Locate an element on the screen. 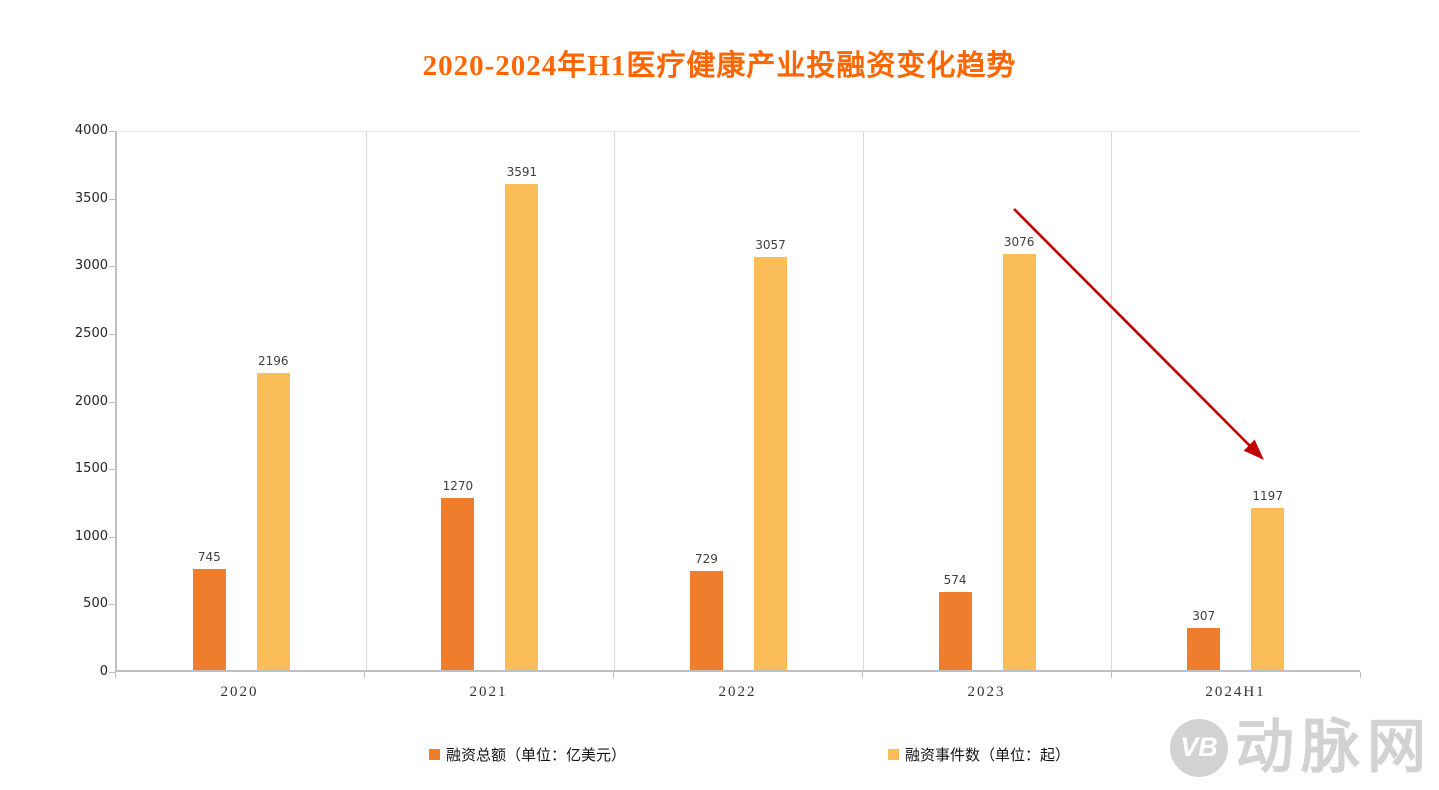 The width and height of the screenshot is (1439, 790). y-axis: 0 500 1000 1500 2000 2500 3000 3500 4000 is located at coordinates (68, 401).